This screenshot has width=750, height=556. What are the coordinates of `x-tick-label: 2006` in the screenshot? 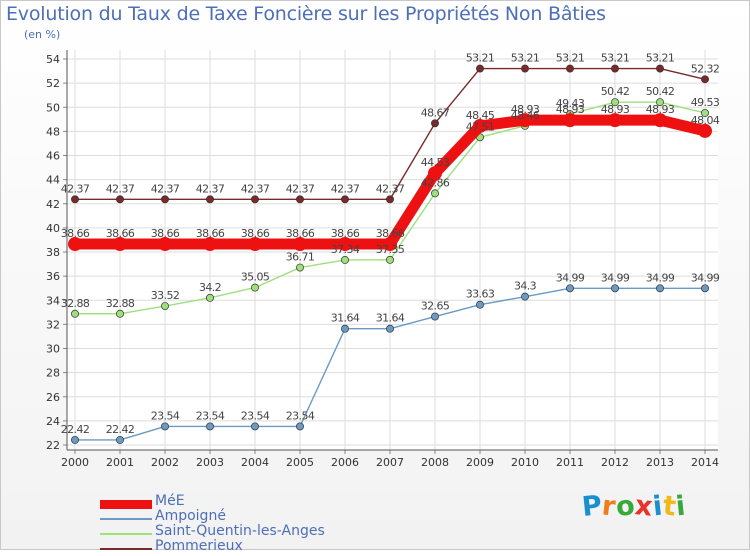 It's located at (345, 462).